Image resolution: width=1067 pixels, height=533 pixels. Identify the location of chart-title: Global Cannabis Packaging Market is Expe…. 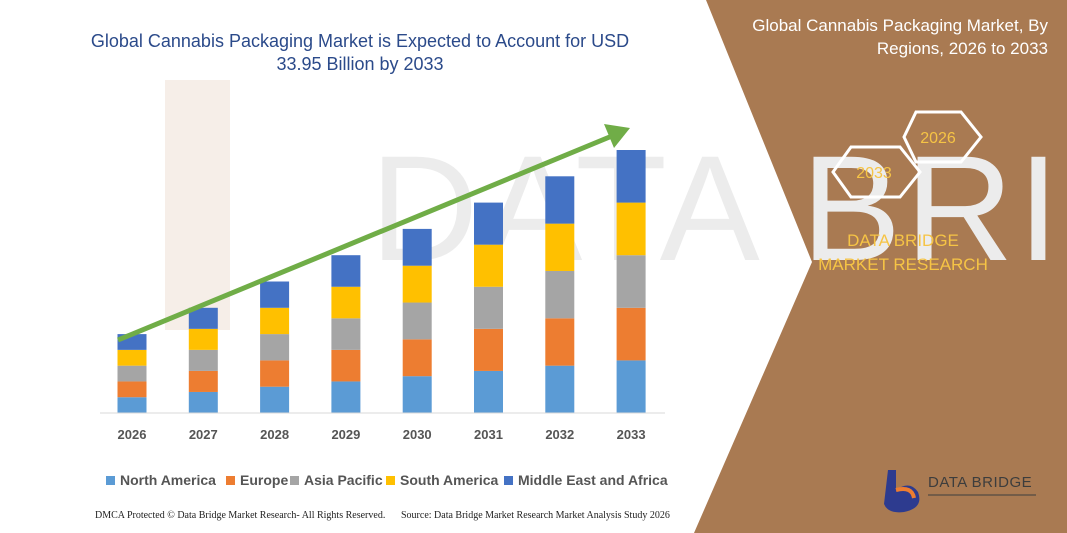
(360, 52).